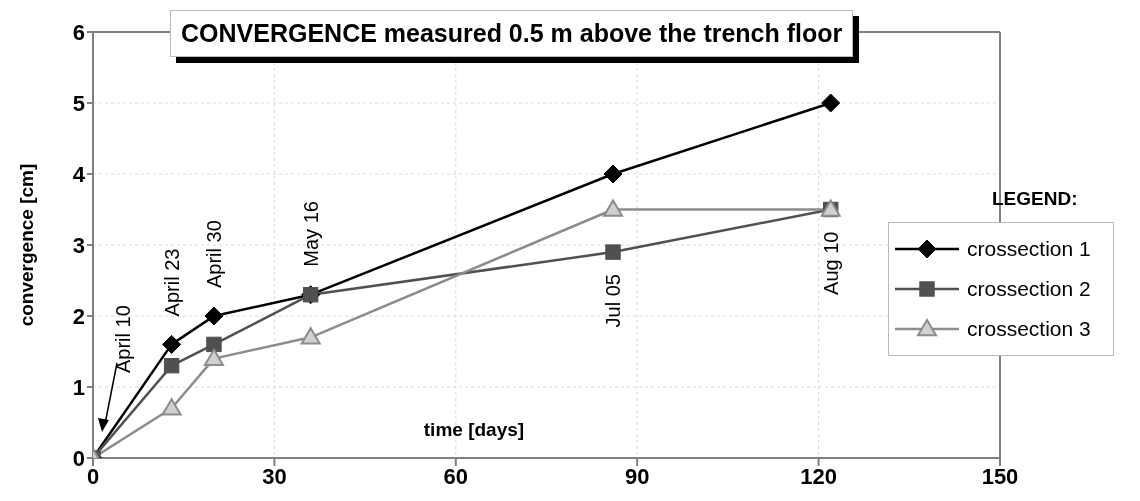 Image resolution: width=1140 pixels, height=501 pixels. I want to click on legend-title: LEGEND:, so click(1035, 199).